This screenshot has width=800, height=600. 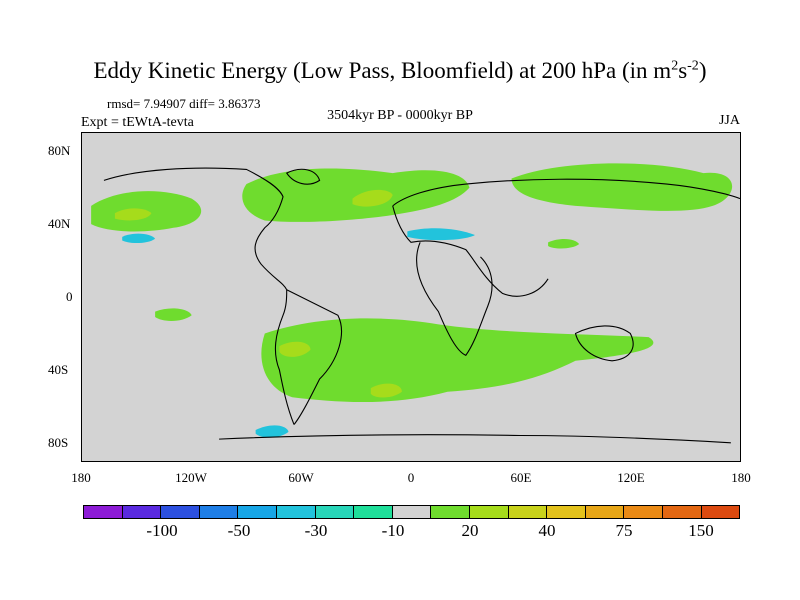 I want to click on fill-southern, so click(x=457, y=360).